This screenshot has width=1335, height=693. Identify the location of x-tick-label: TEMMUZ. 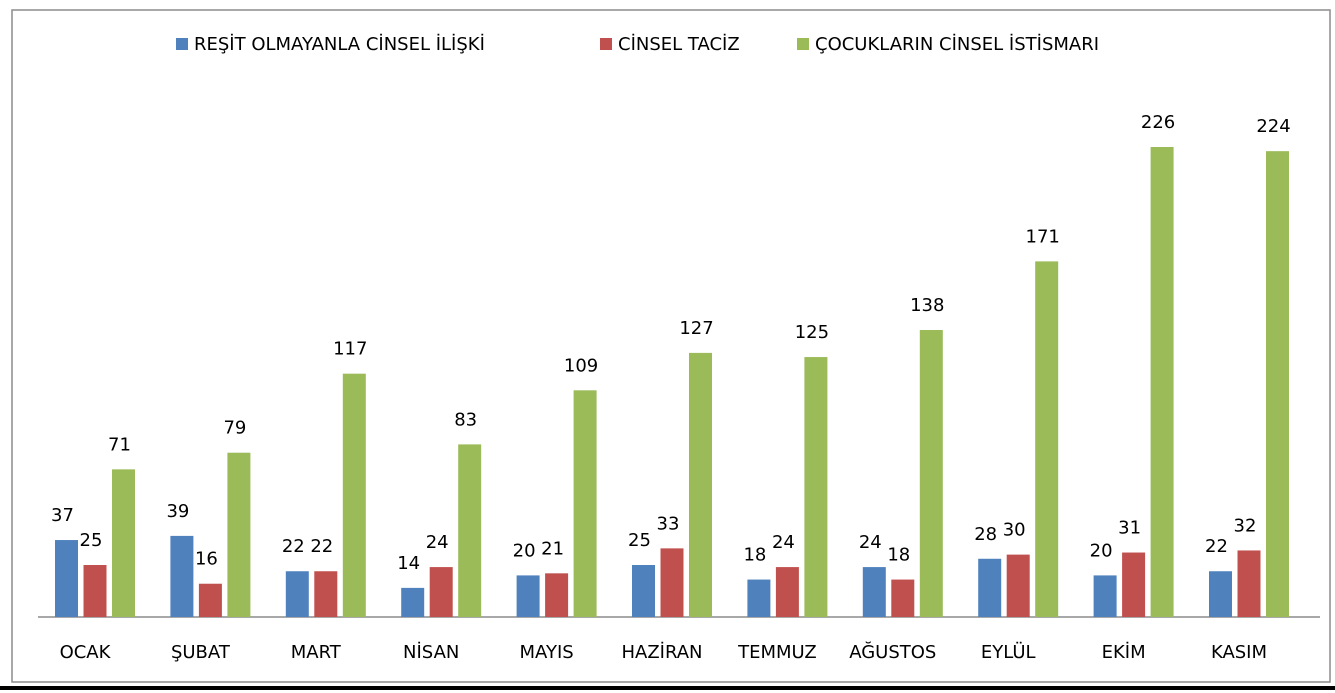
(777, 652).